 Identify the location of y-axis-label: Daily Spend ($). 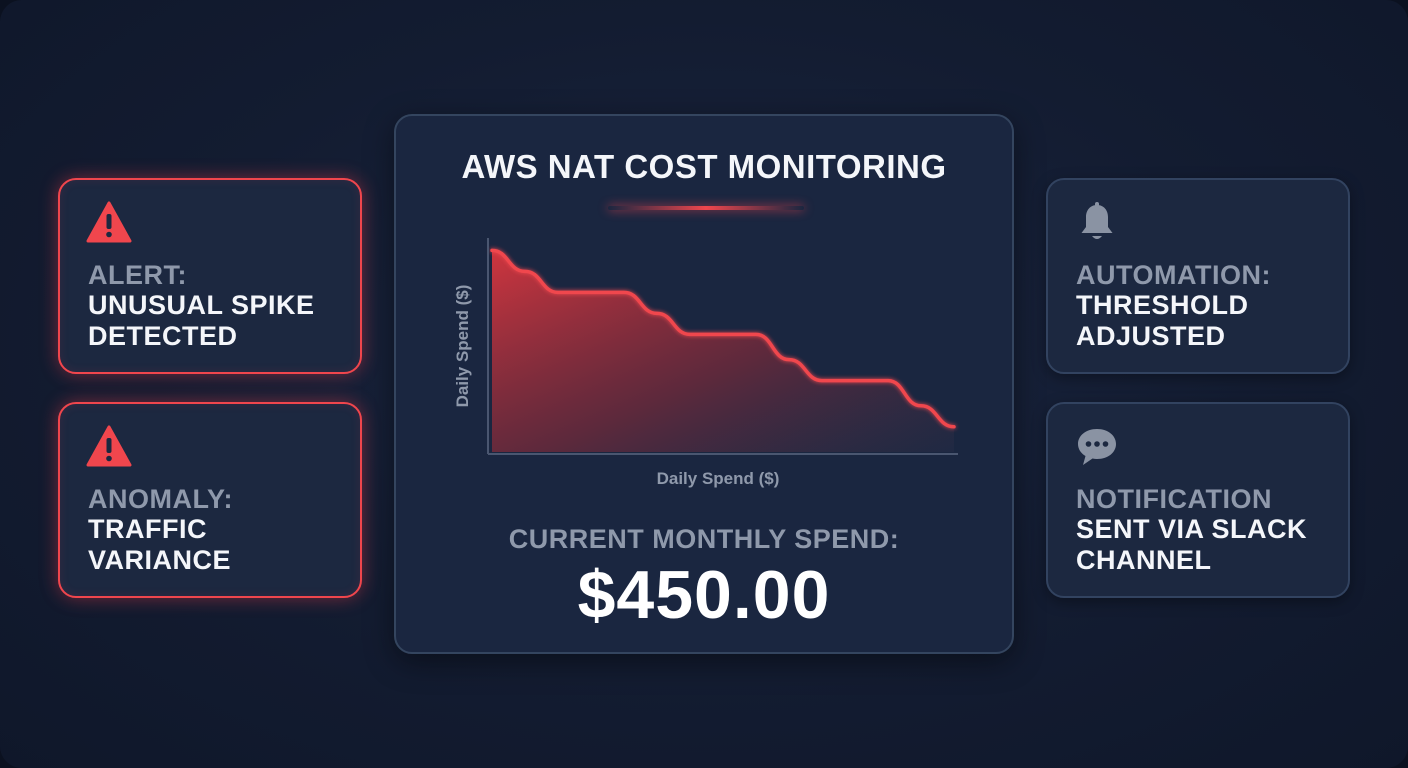
(462, 346).